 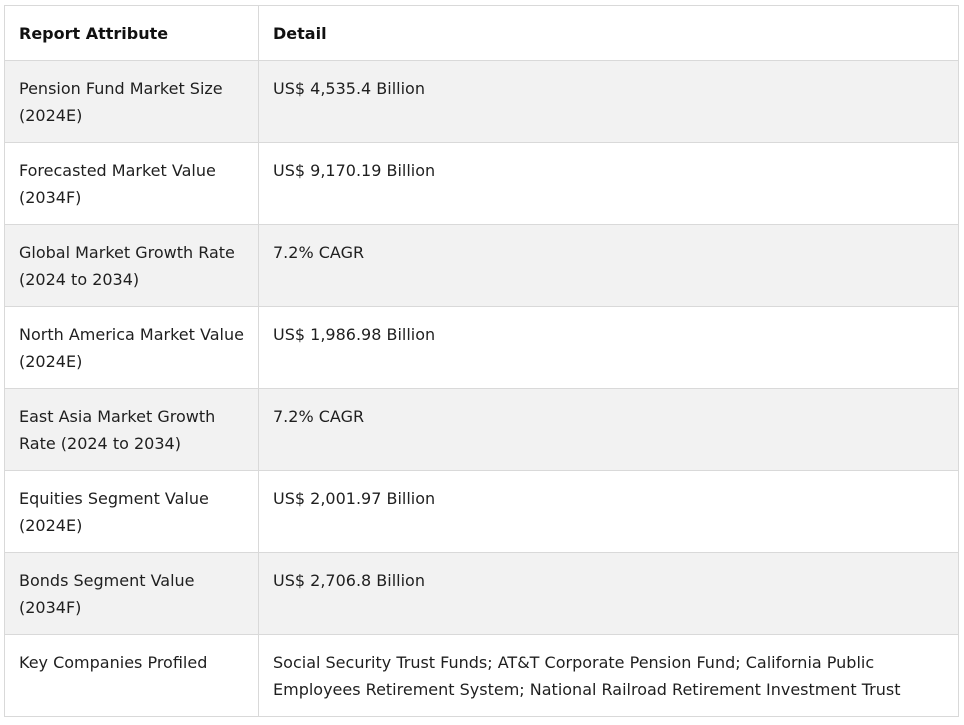 I want to click on header-report-attribute: Report Attribute, so click(x=131, y=33).